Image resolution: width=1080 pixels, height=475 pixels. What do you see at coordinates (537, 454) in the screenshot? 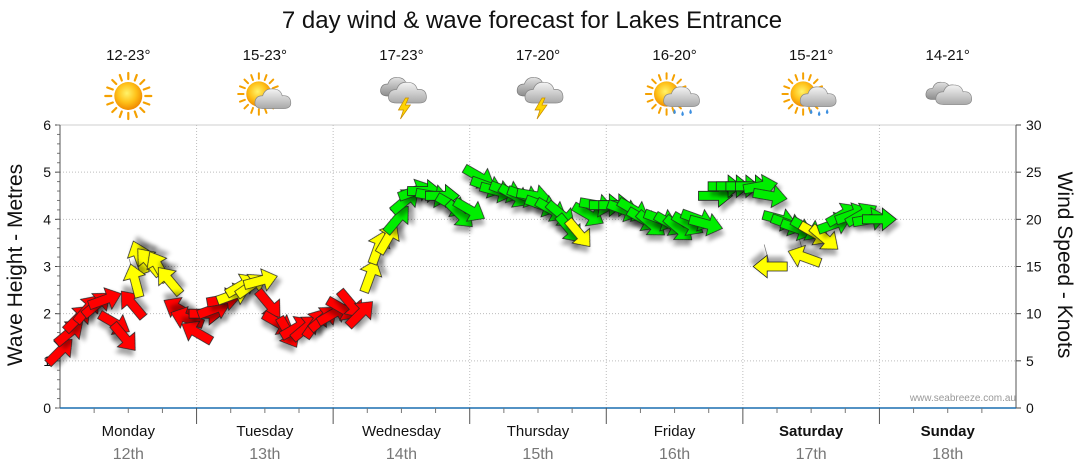
I see `date-label: 15th` at bounding box center [537, 454].